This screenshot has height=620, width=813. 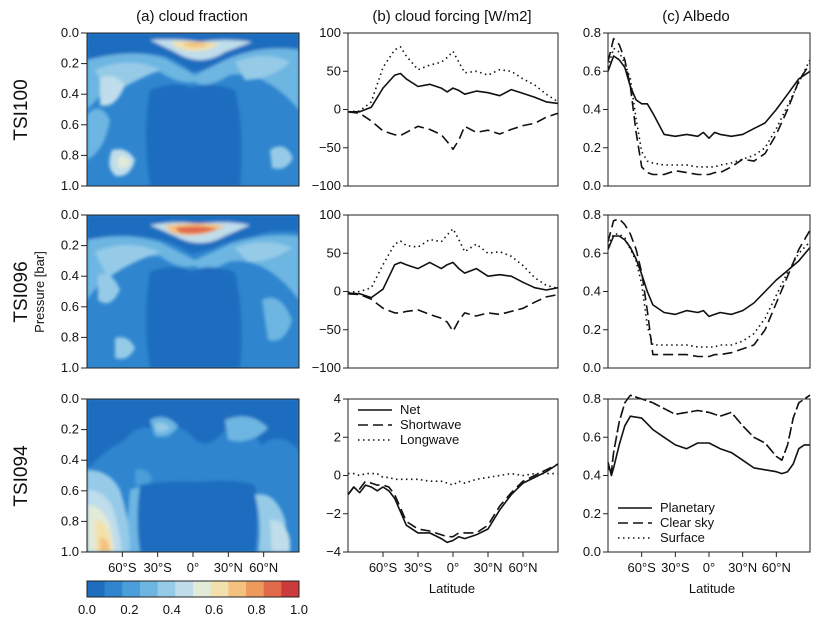 I want to click on colorbar-frame, so click(x=193, y=589).